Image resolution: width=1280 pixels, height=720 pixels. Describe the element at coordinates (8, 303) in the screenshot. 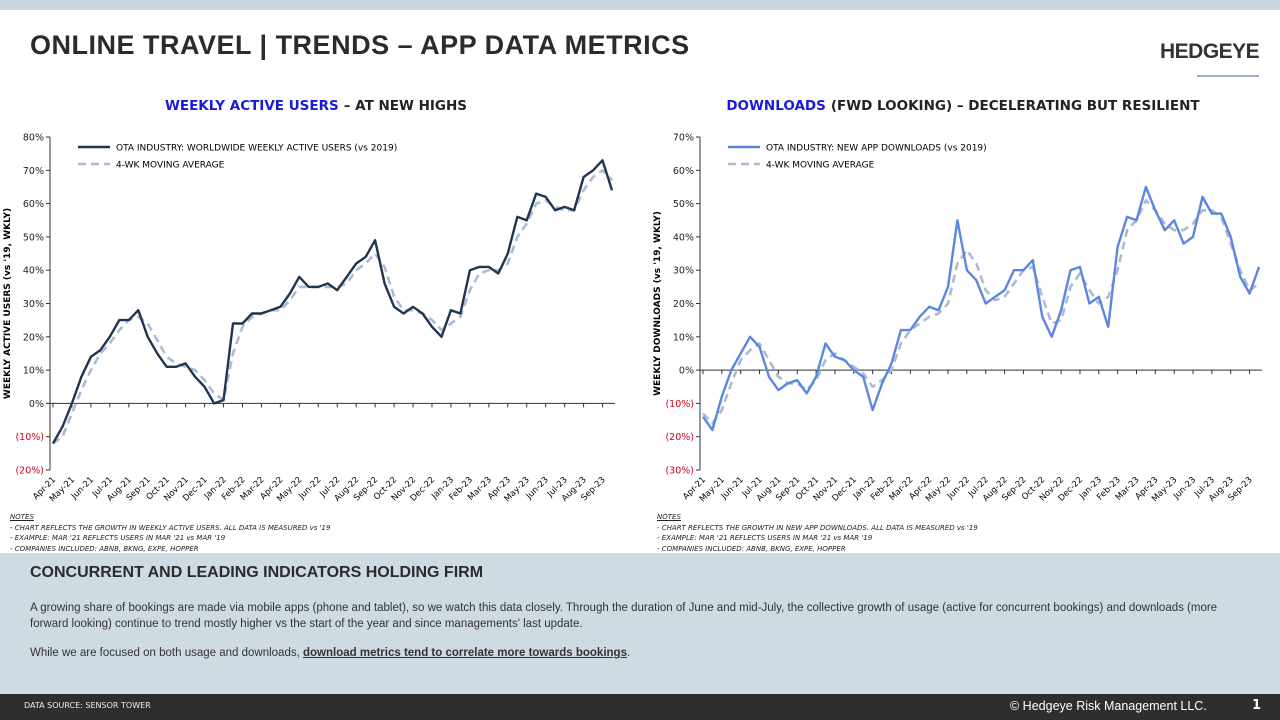

I see `y-axis-label: WEEKLY ACTIVE USERS (vs '19, WKLY)` at that location.